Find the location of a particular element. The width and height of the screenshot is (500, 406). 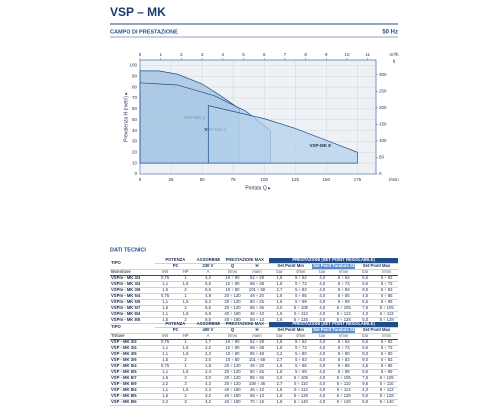

table-cell: kW is located at coordinates (165, 336).